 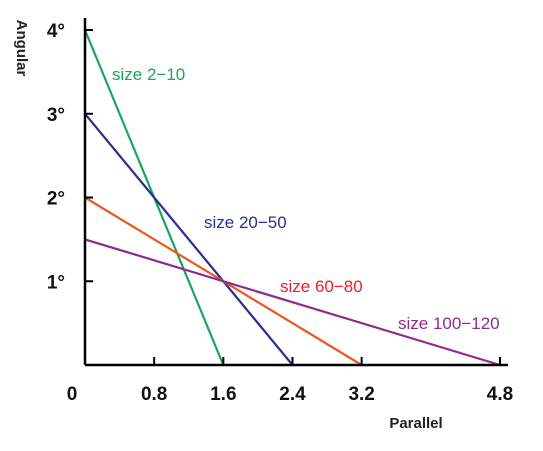 What do you see at coordinates (449, 323) in the screenshot?
I see `series-label-4: size 100−120` at bounding box center [449, 323].